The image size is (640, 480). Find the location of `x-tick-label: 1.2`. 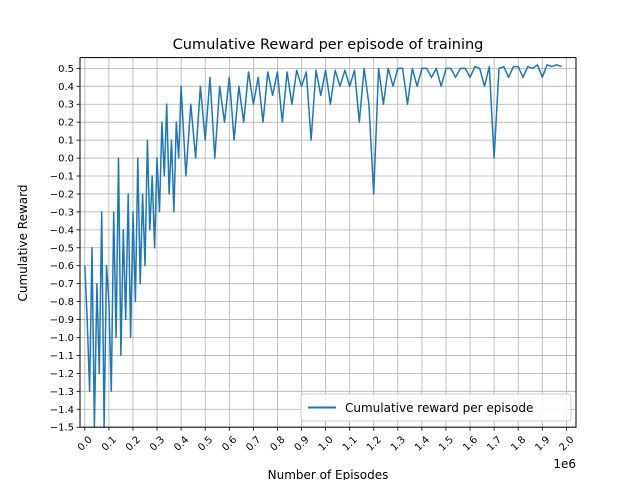

x-tick-label: 1.2 is located at coordinates (374, 443).